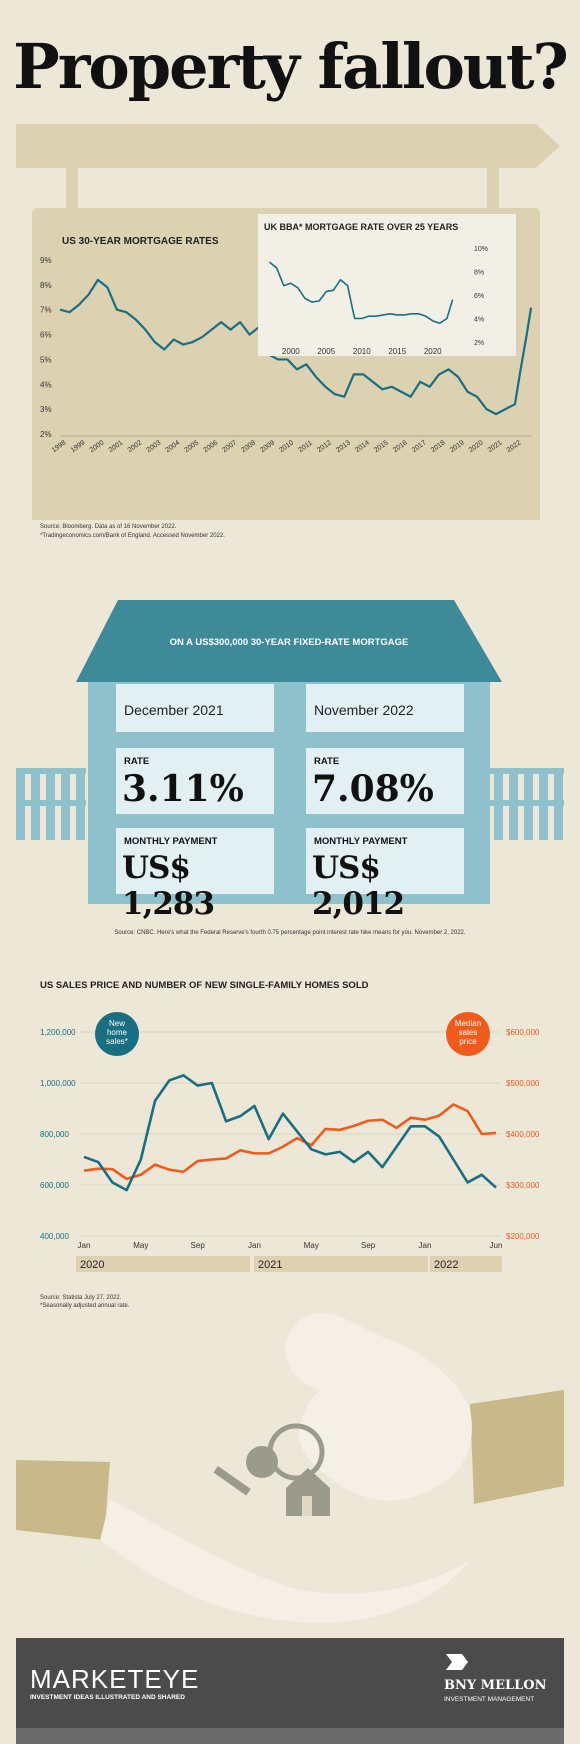  Describe the element at coordinates (135, 446) in the screenshot. I see `x-tick-label: 2002` at that location.